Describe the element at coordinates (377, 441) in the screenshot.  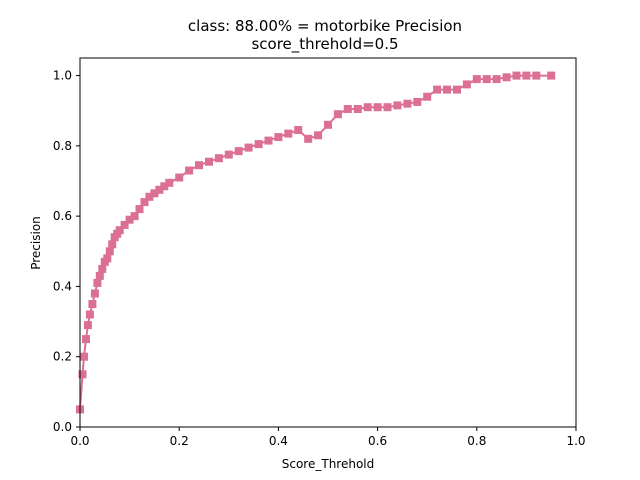
I see `x-tick-label: 0.6` at that location.